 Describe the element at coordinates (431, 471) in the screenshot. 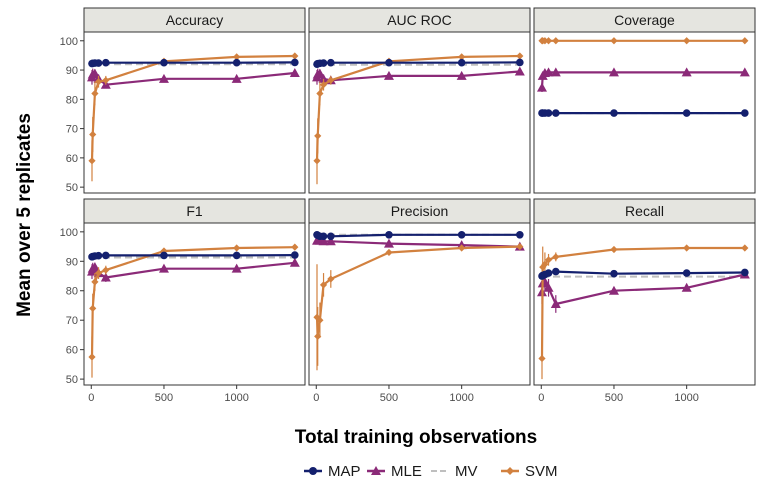

I see `legend: MAP MLE MV SVM` at that location.